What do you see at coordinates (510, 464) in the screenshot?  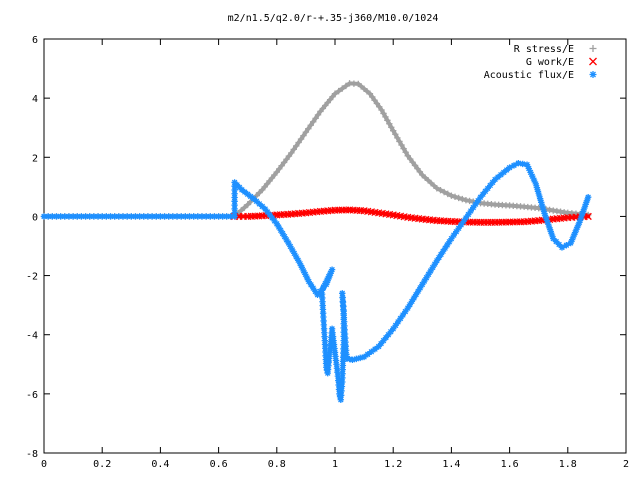 I see `x-tick-label: 1.6` at bounding box center [510, 464].